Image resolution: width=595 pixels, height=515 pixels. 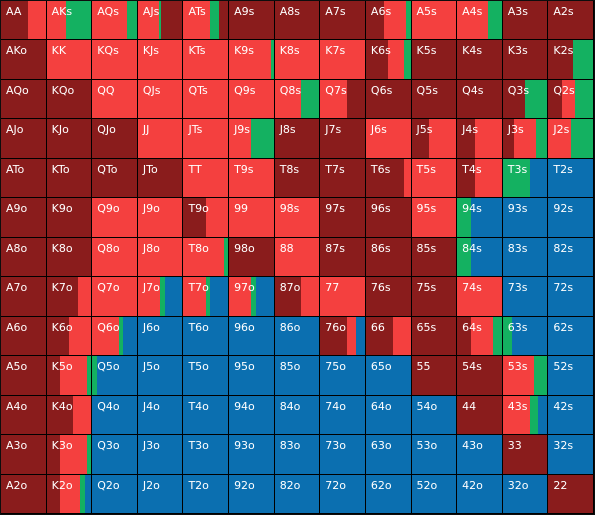 What do you see at coordinates (525, 178) in the screenshot?
I see `hand-cell: T3s` at bounding box center [525, 178].